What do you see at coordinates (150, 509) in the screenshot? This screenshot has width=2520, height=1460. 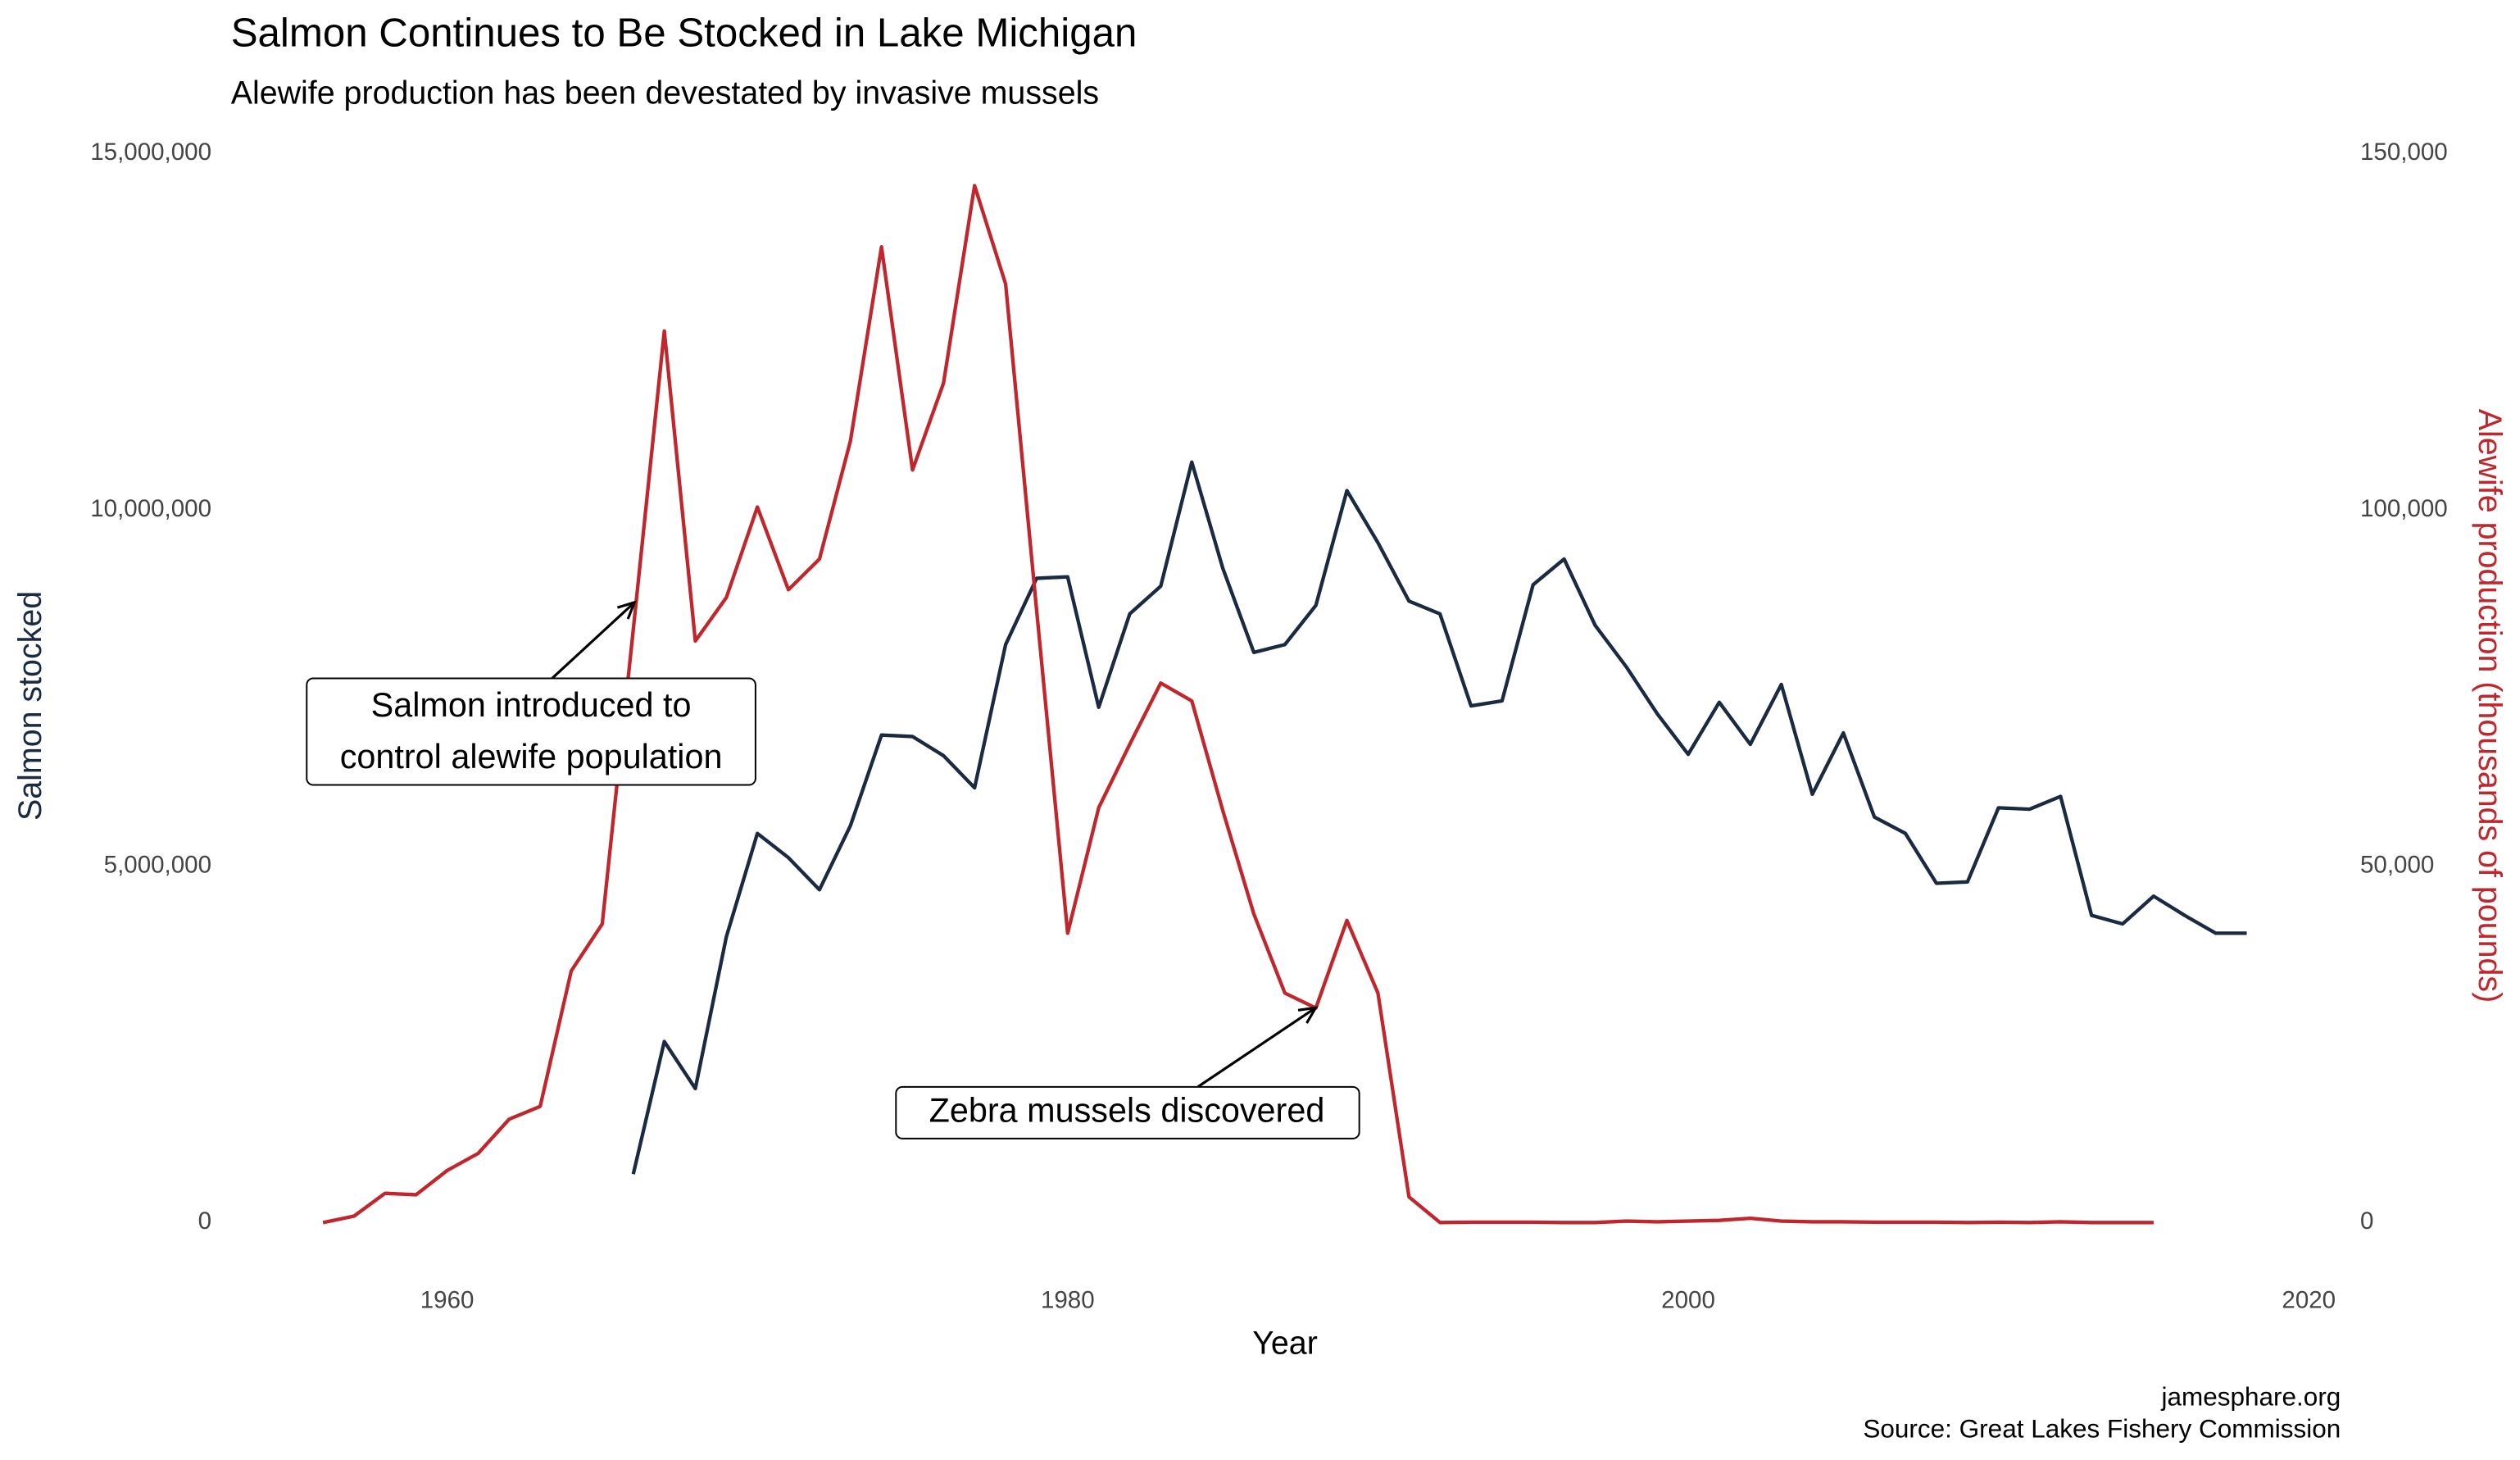 I see `y-tick-label: 10,000,000` at bounding box center [150, 509].